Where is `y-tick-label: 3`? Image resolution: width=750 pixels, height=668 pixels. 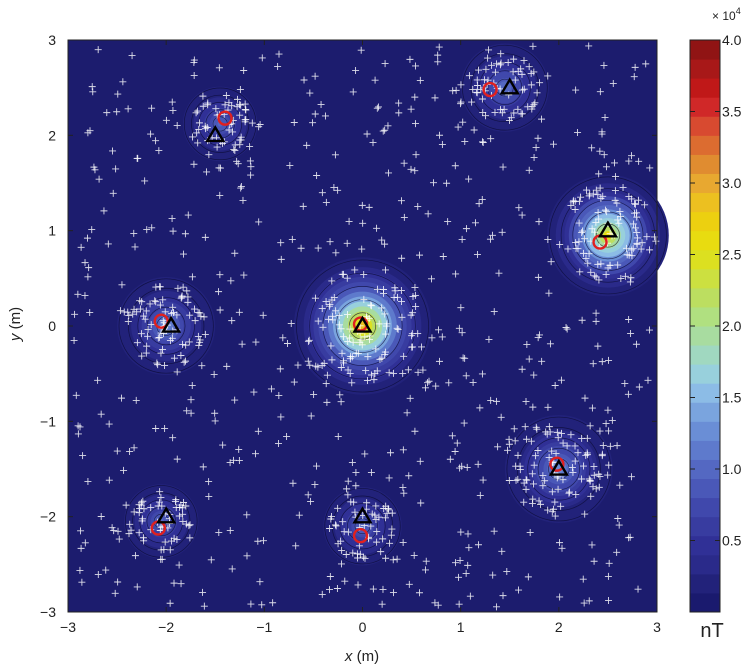
y-tick-label: 3 is located at coordinates (52, 40).